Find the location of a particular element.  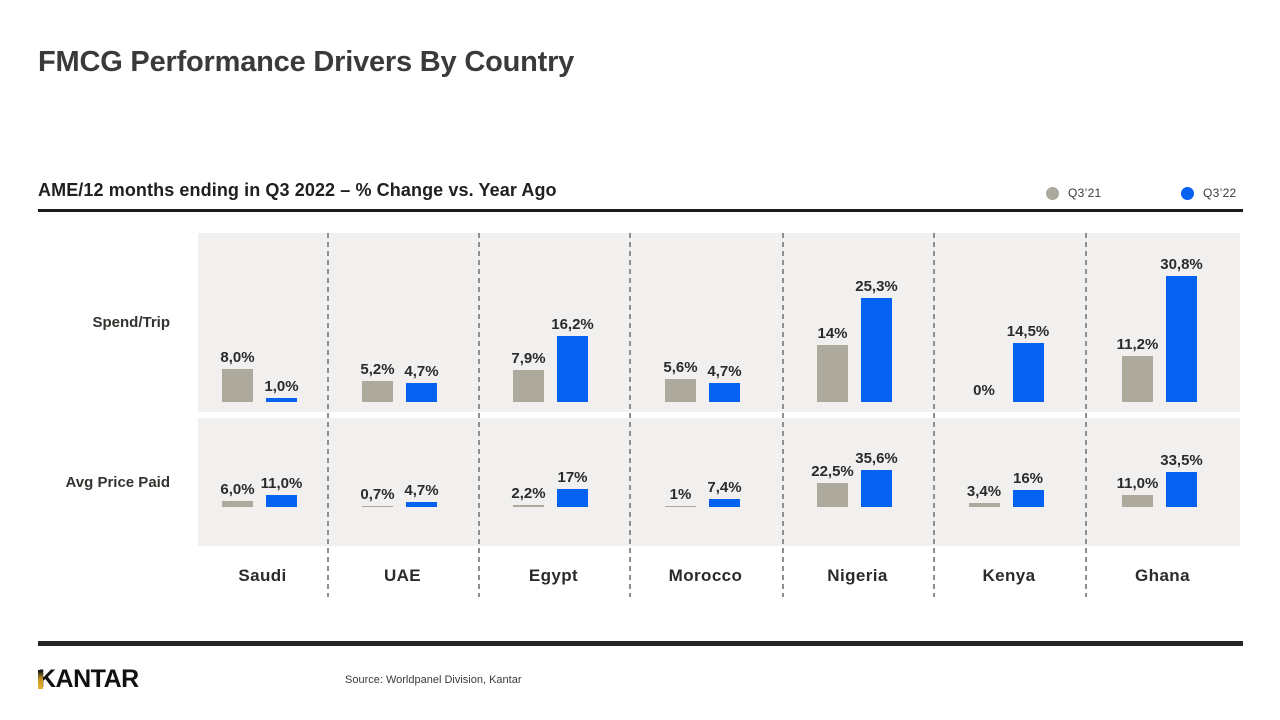

value-label-q3-21-egypt: 2,2% is located at coordinates (528, 493).